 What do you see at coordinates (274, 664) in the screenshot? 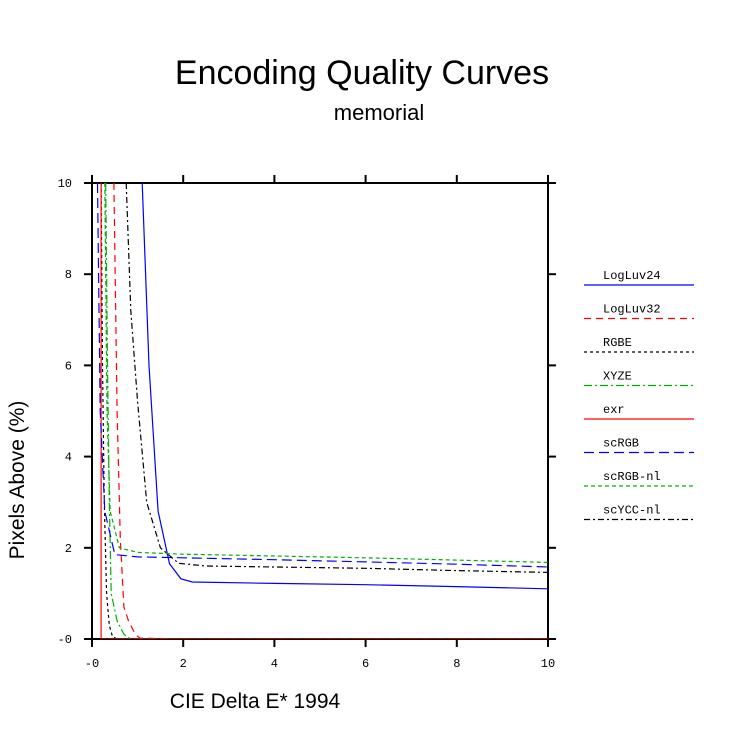
I see `x-tick-label: 4` at bounding box center [274, 664].